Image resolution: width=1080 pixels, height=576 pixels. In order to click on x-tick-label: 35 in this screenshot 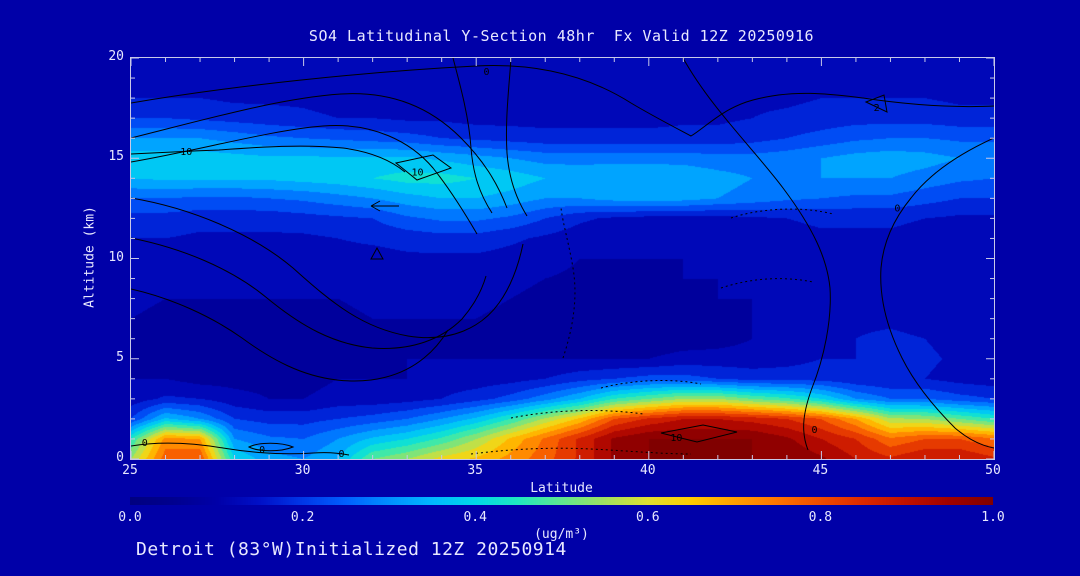, I will do `click(475, 470)`.